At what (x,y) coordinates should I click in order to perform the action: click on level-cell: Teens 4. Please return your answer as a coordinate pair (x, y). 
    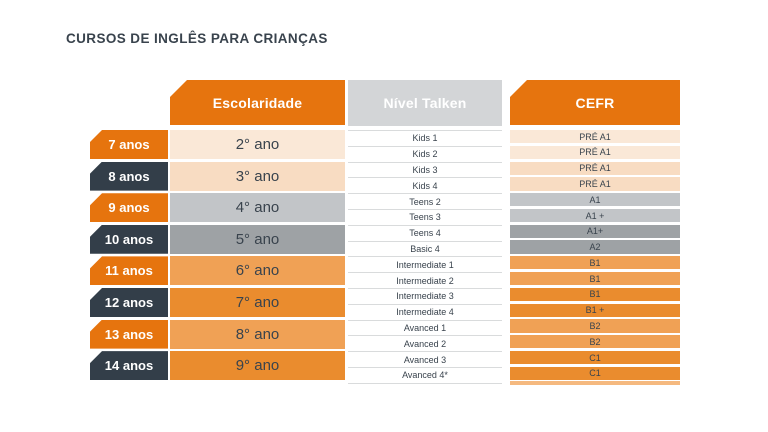
    Looking at the image, I should click on (425, 233).